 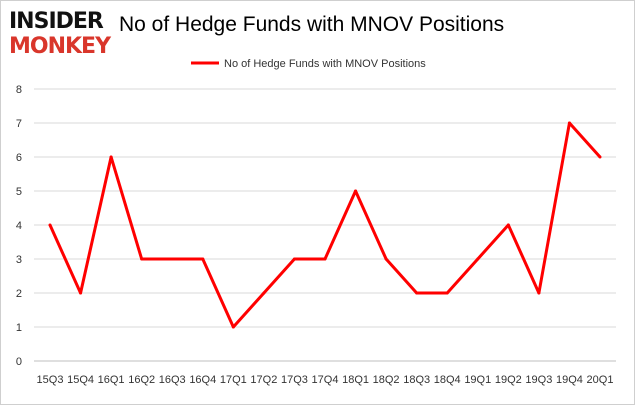 I want to click on x-tick-label: 15Q3, so click(x=50, y=380).